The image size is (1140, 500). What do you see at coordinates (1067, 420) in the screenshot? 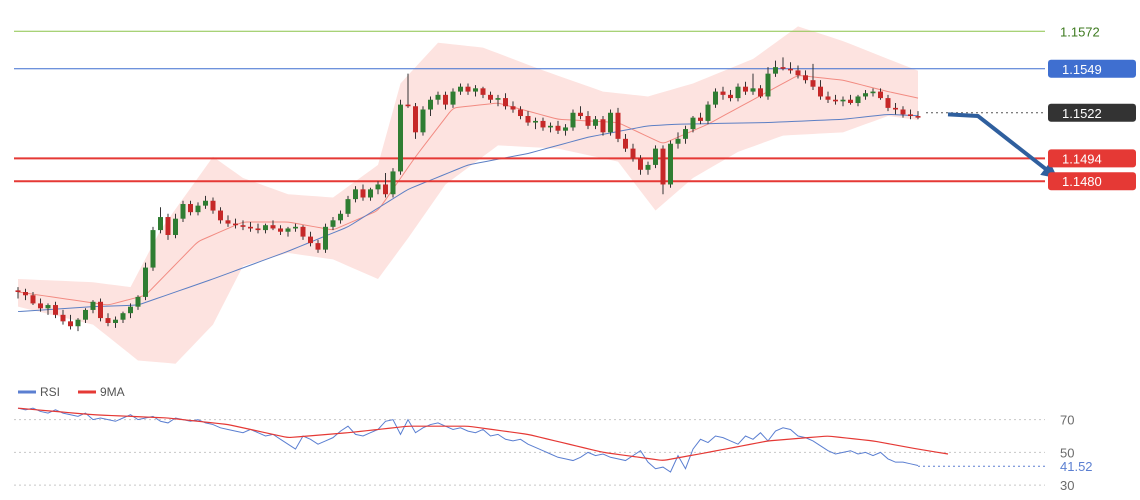
I see `rsi-tick-label: 70` at bounding box center [1067, 420].